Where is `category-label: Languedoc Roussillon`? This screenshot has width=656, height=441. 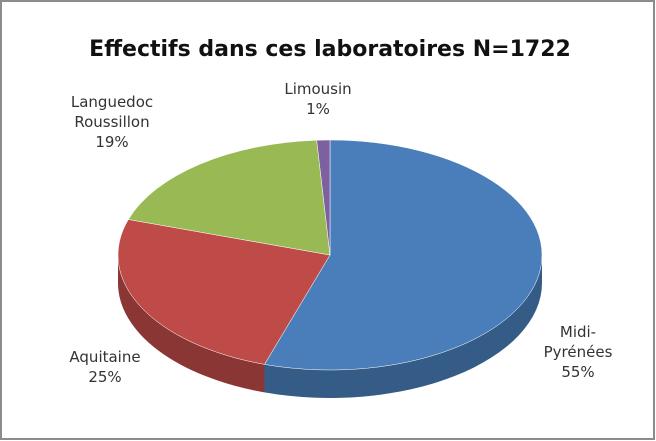 category-label: Languedoc Roussillon is located at coordinates (112, 112).